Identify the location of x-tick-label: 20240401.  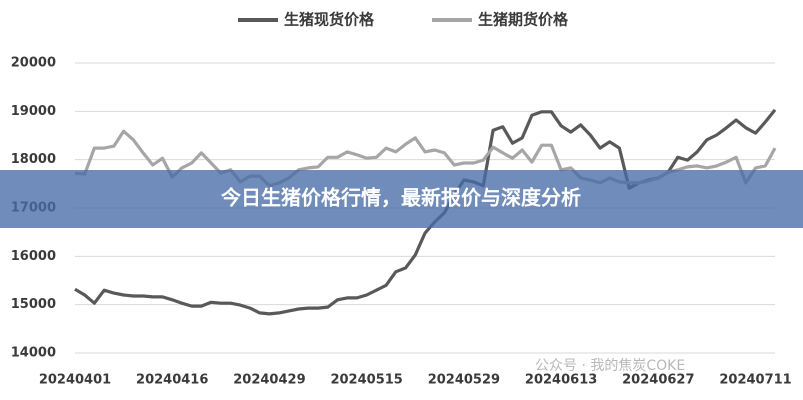
(75, 380).